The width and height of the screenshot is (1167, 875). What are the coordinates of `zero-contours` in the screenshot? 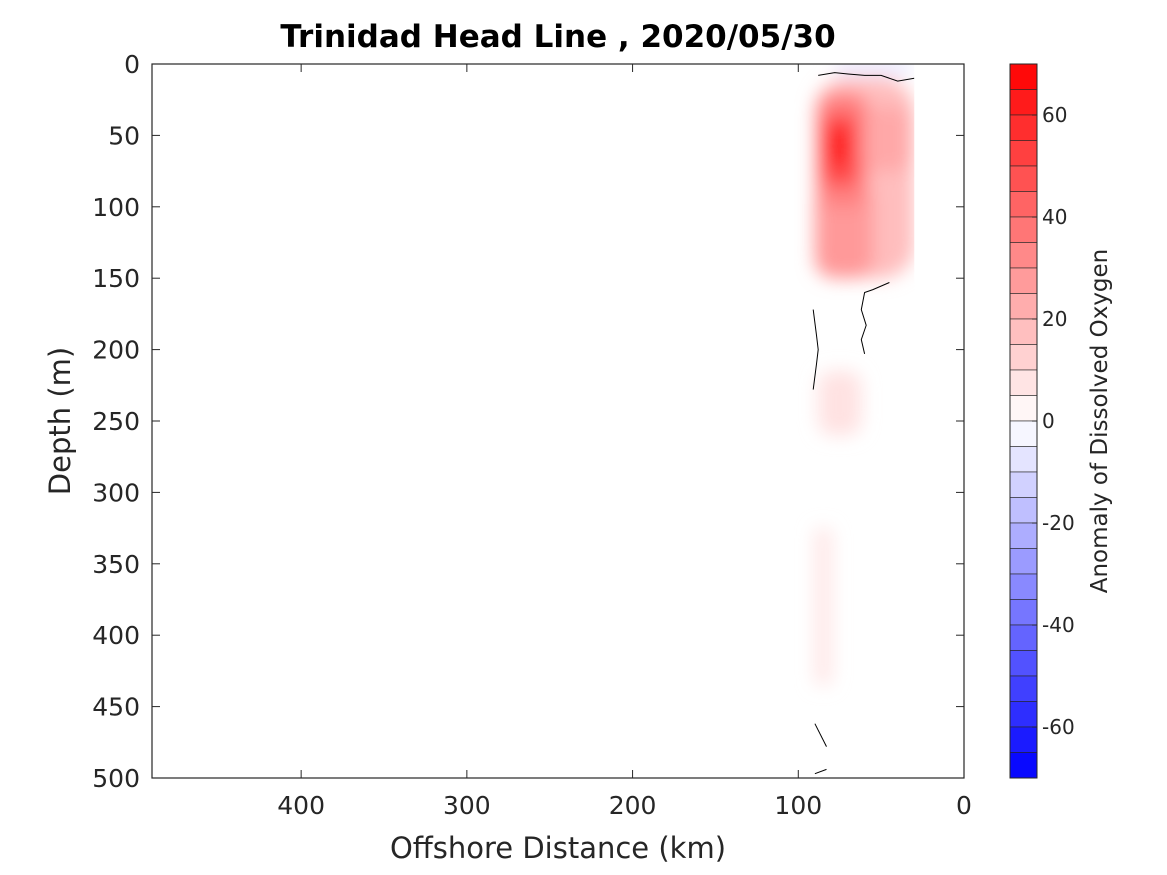 It's located at (863, 423).